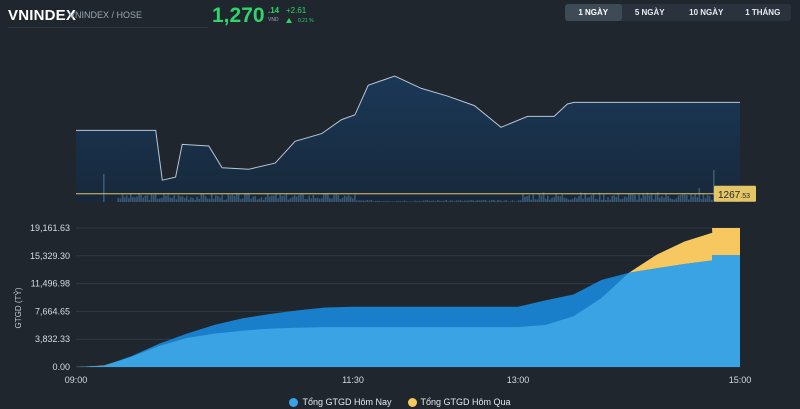 The height and width of the screenshot is (409, 800). What do you see at coordinates (340, 402) in the screenshot?
I see `legend-item-today: Tổng GTGD Hôm Nay` at bounding box center [340, 402].